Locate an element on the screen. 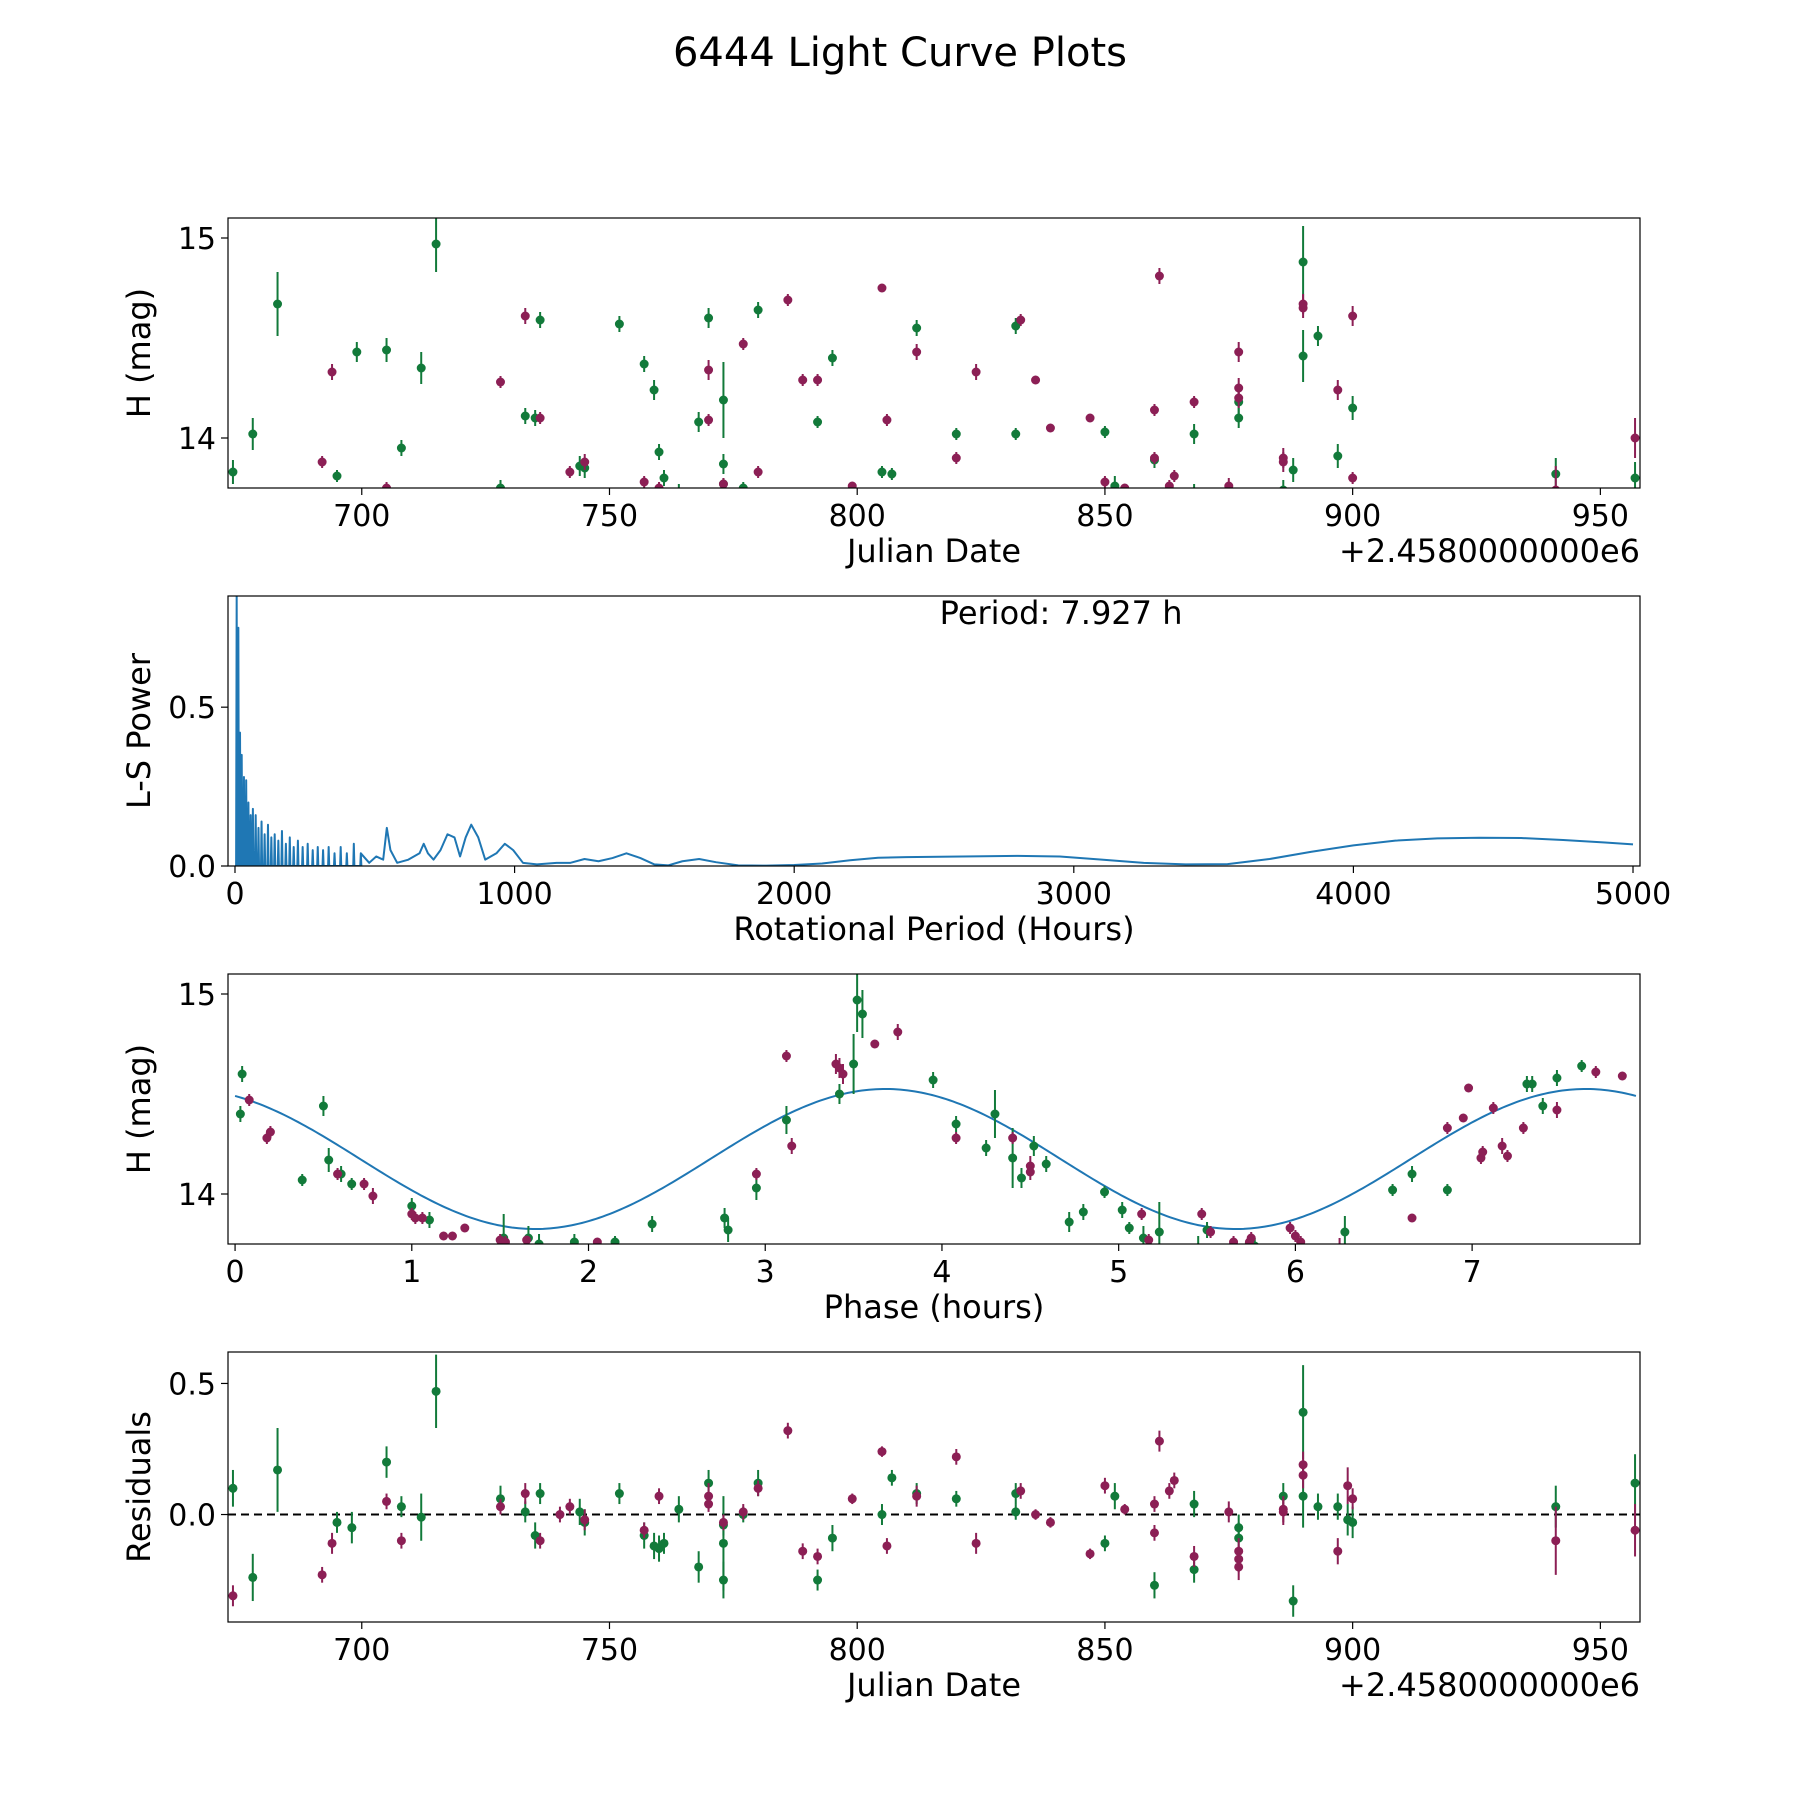  x-tick-label: 750 is located at coordinates (609, 1650).